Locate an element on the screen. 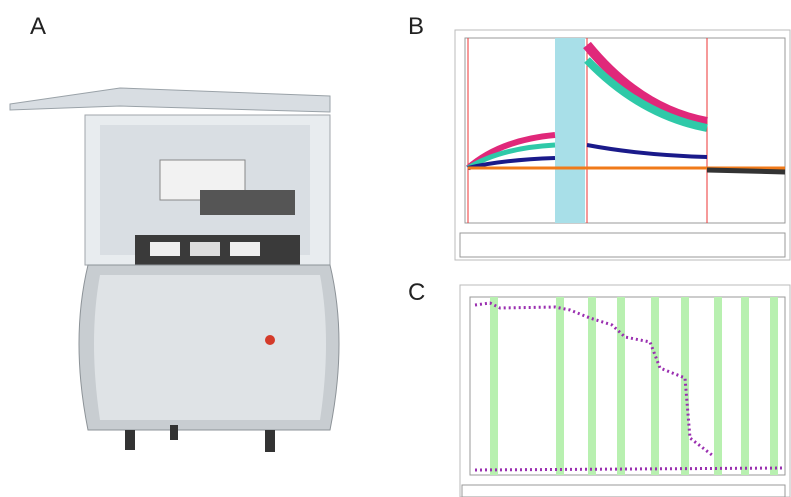 Image resolution: width=791 pixels, height=497 pixels. panel-label: C is located at coordinates (416, 292).